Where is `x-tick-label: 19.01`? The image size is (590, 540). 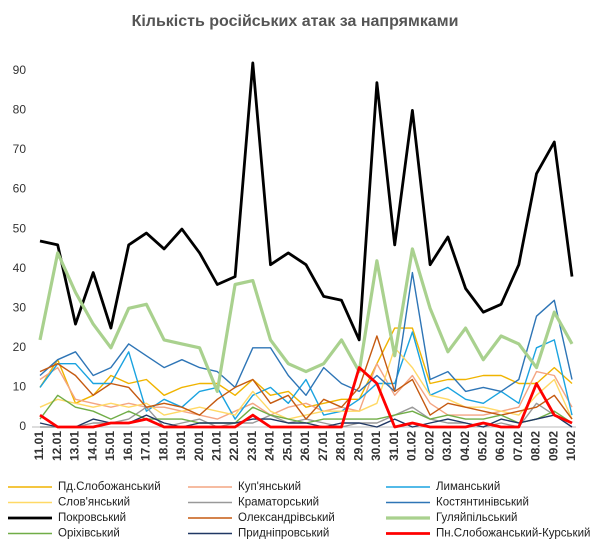
x-tick-label: 19.01 is located at coordinates (181, 446).